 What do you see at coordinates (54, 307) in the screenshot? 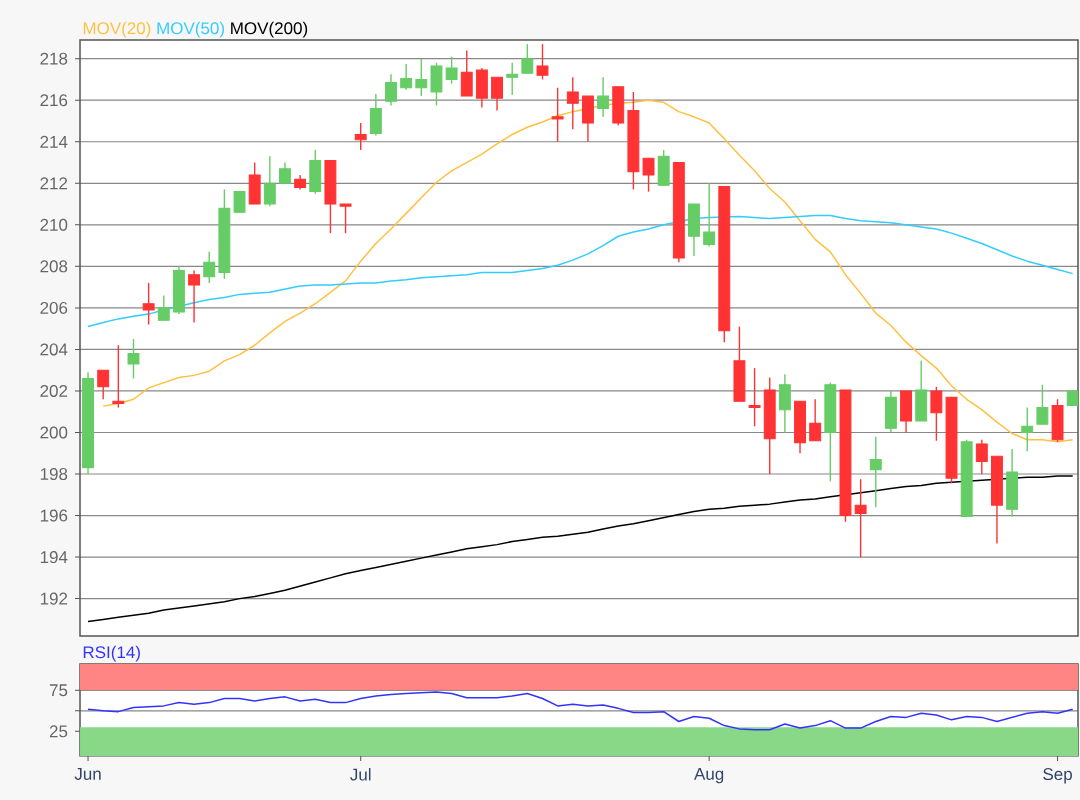
I see `y-tick-label: 206` at bounding box center [54, 307].